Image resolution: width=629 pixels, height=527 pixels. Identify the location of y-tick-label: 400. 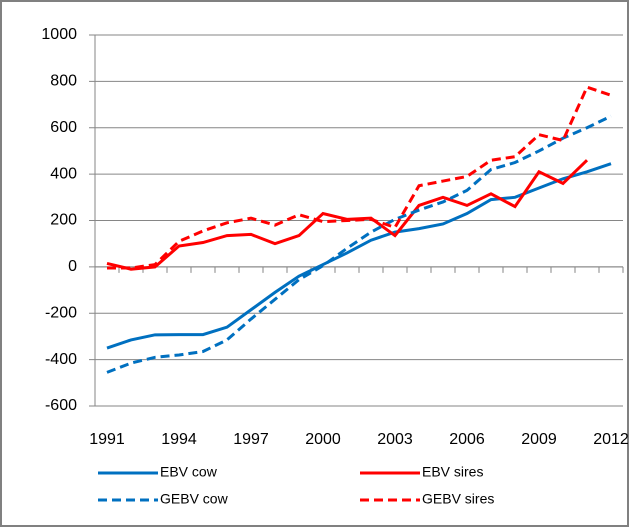
(63, 173).